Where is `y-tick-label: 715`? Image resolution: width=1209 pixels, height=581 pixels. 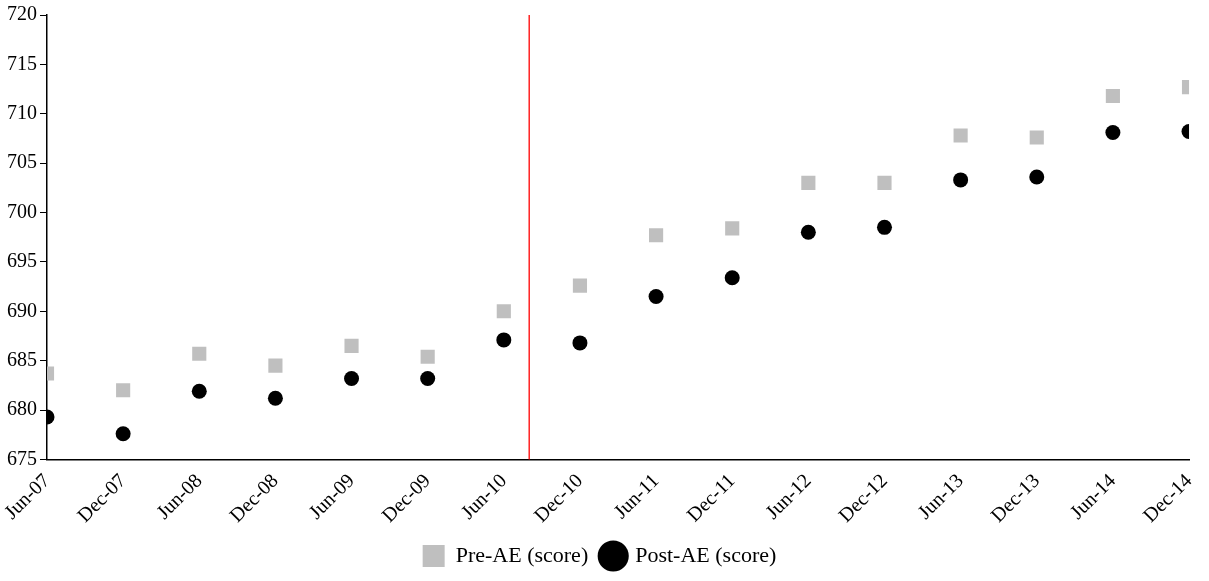
y-tick-label: 715 is located at coordinates (22, 62).